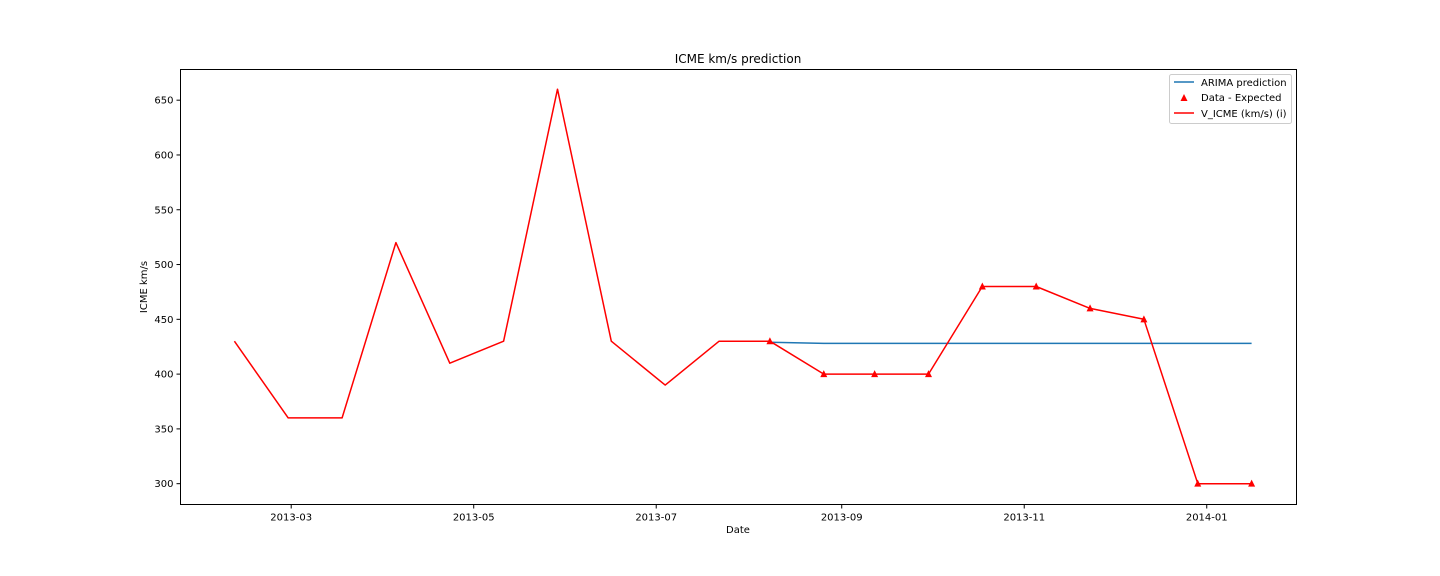  Describe the element at coordinates (474, 518) in the screenshot. I see `x-tick-label: 2013-05` at that location.